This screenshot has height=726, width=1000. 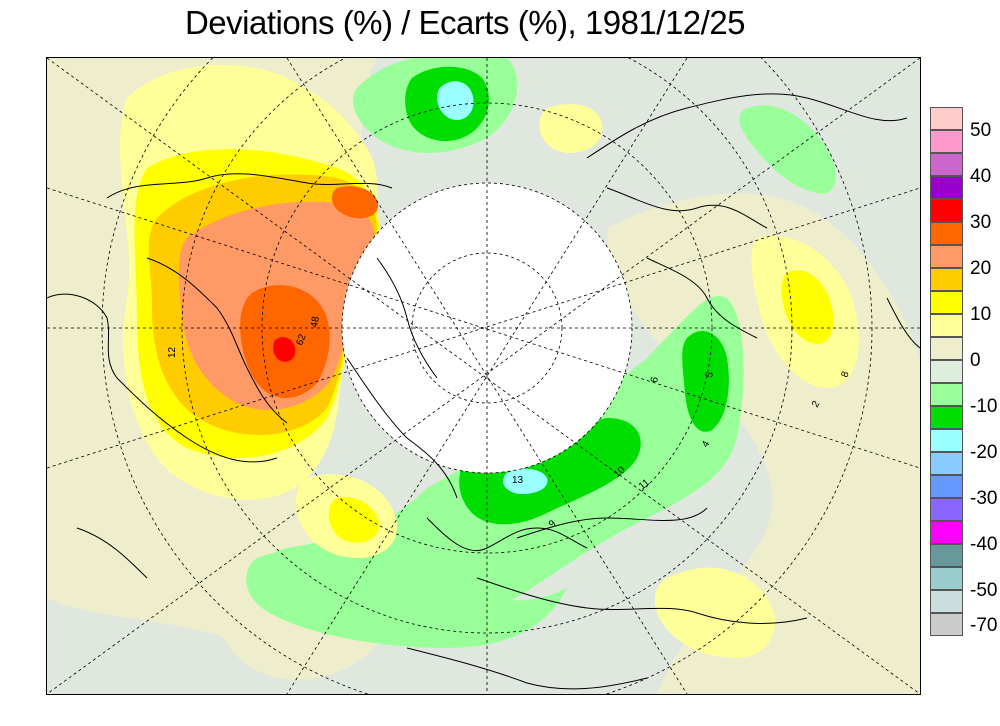 I want to click on legend-label: -70, so click(x=984, y=625).